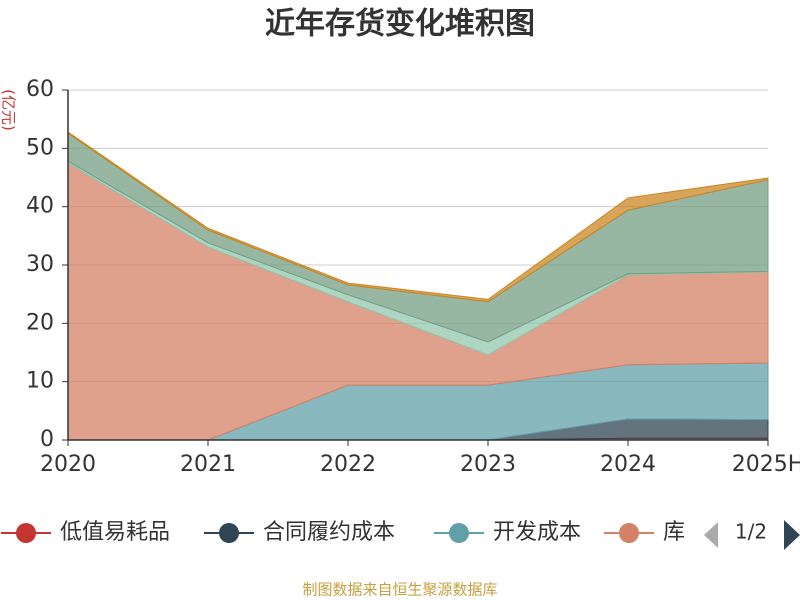 The image size is (800, 600). What do you see at coordinates (40, 264) in the screenshot?
I see `y-tick-label: 30` at bounding box center [40, 264].